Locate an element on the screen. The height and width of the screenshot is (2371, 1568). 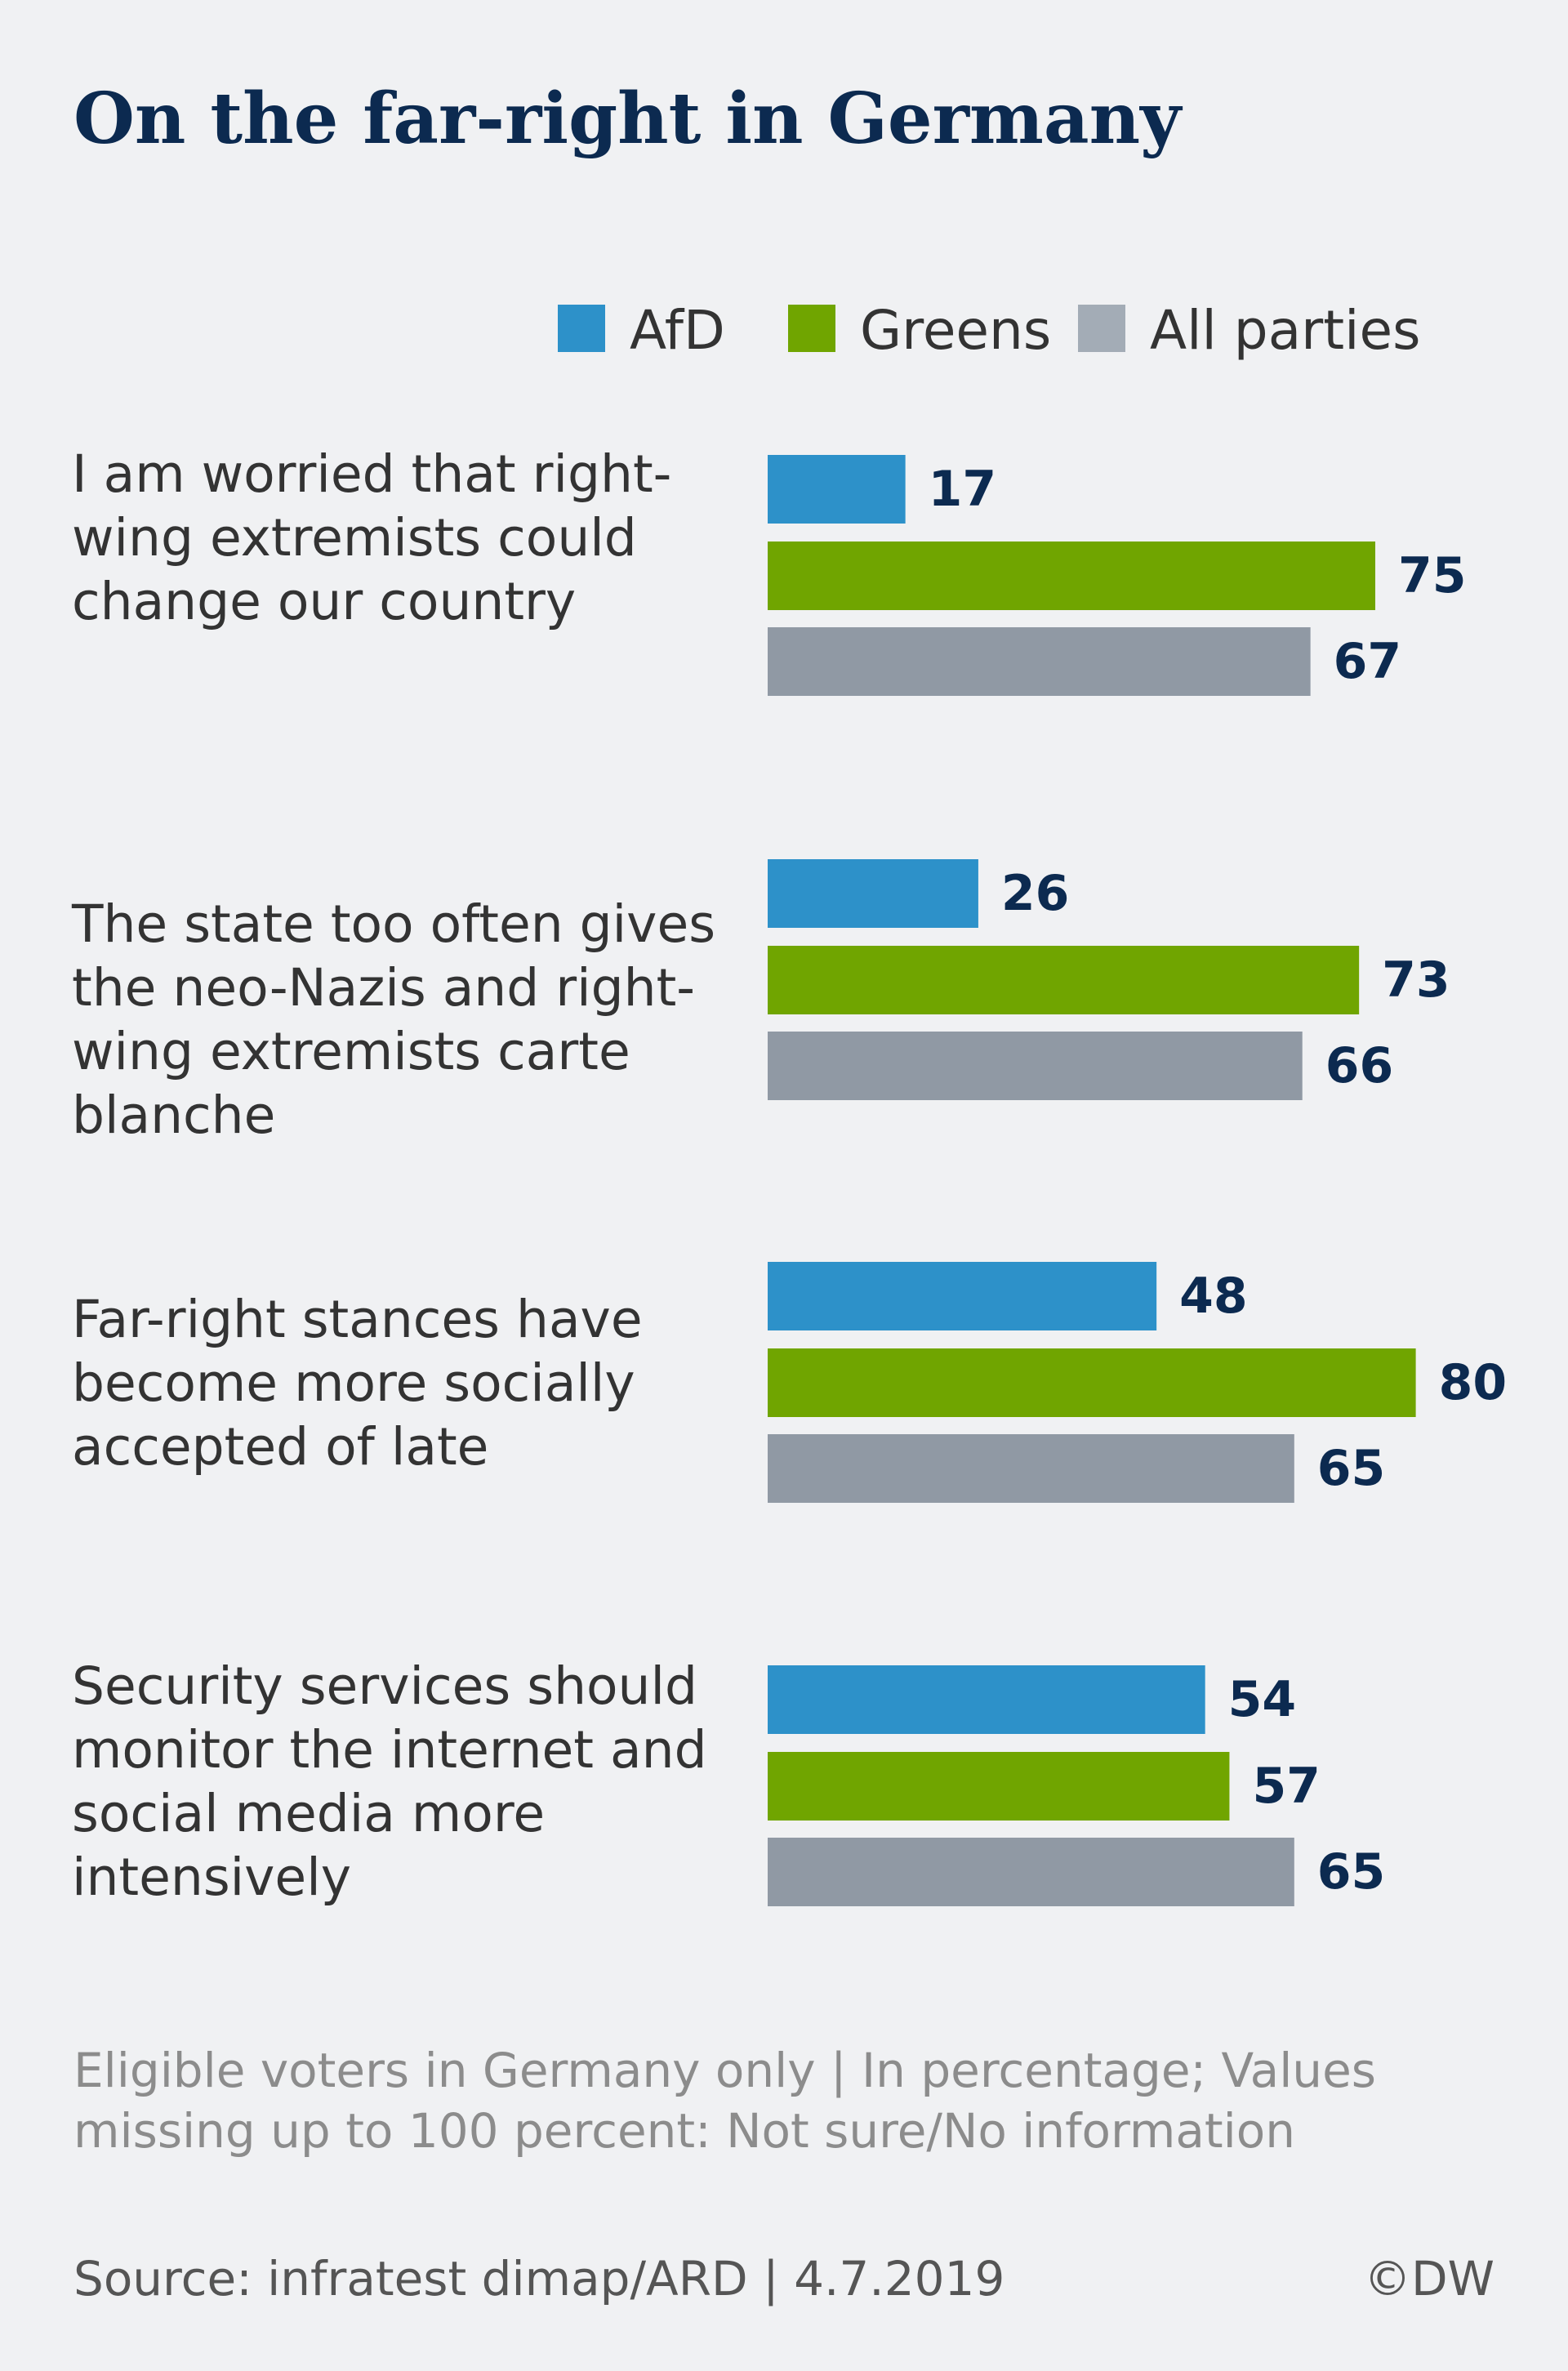
legend: AfD Greens All parties is located at coordinates (784, 331).